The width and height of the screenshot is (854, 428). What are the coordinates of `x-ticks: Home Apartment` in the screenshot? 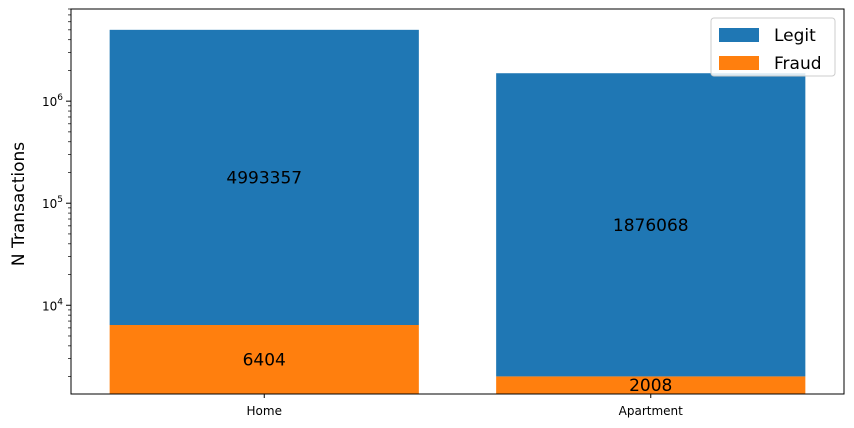 It's located at (465, 406).